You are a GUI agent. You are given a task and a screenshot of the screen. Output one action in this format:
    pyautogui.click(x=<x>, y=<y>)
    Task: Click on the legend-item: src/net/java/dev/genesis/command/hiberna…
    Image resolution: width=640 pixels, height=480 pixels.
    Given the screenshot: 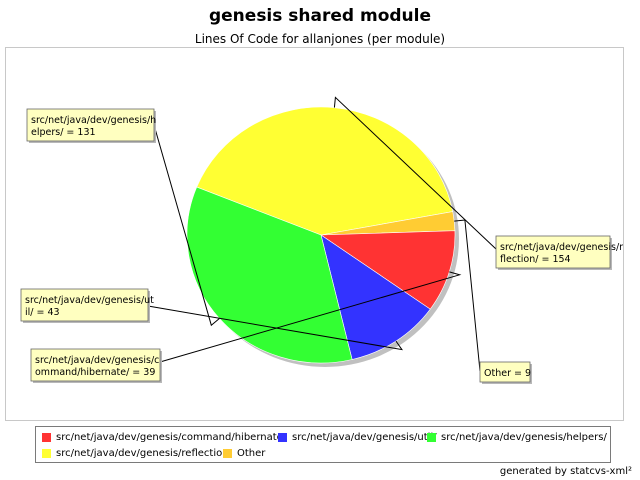 What is the action you would take?
    pyautogui.click(x=164, y=437)
    